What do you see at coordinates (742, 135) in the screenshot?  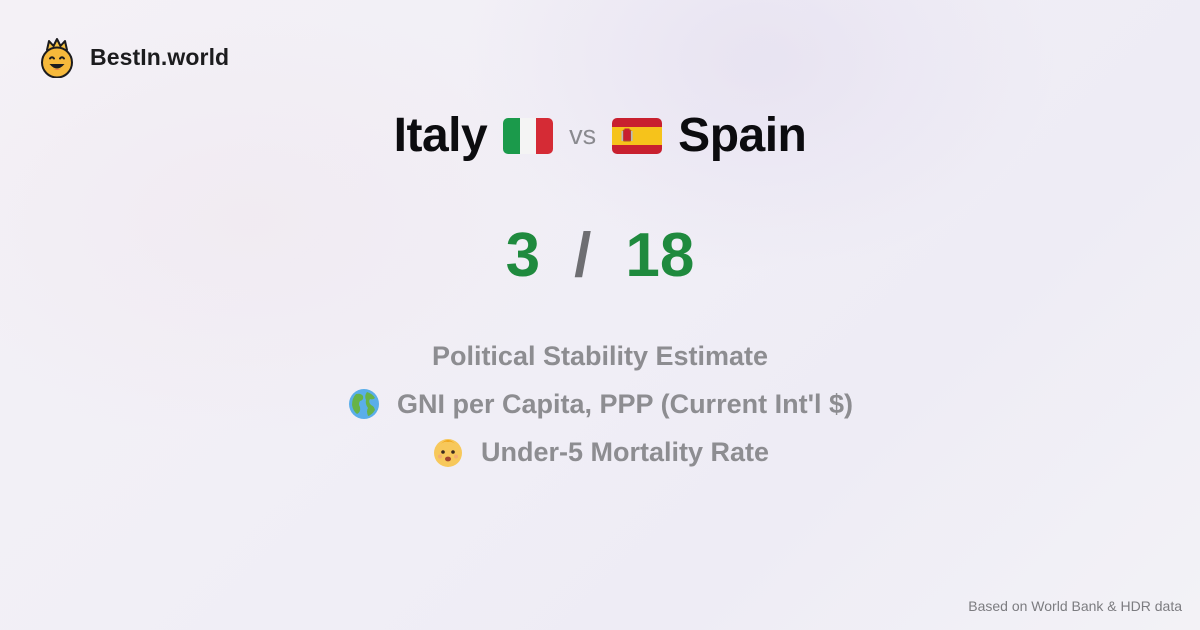 I see `right-country-name: Spain` at bounding box center [742, 135].